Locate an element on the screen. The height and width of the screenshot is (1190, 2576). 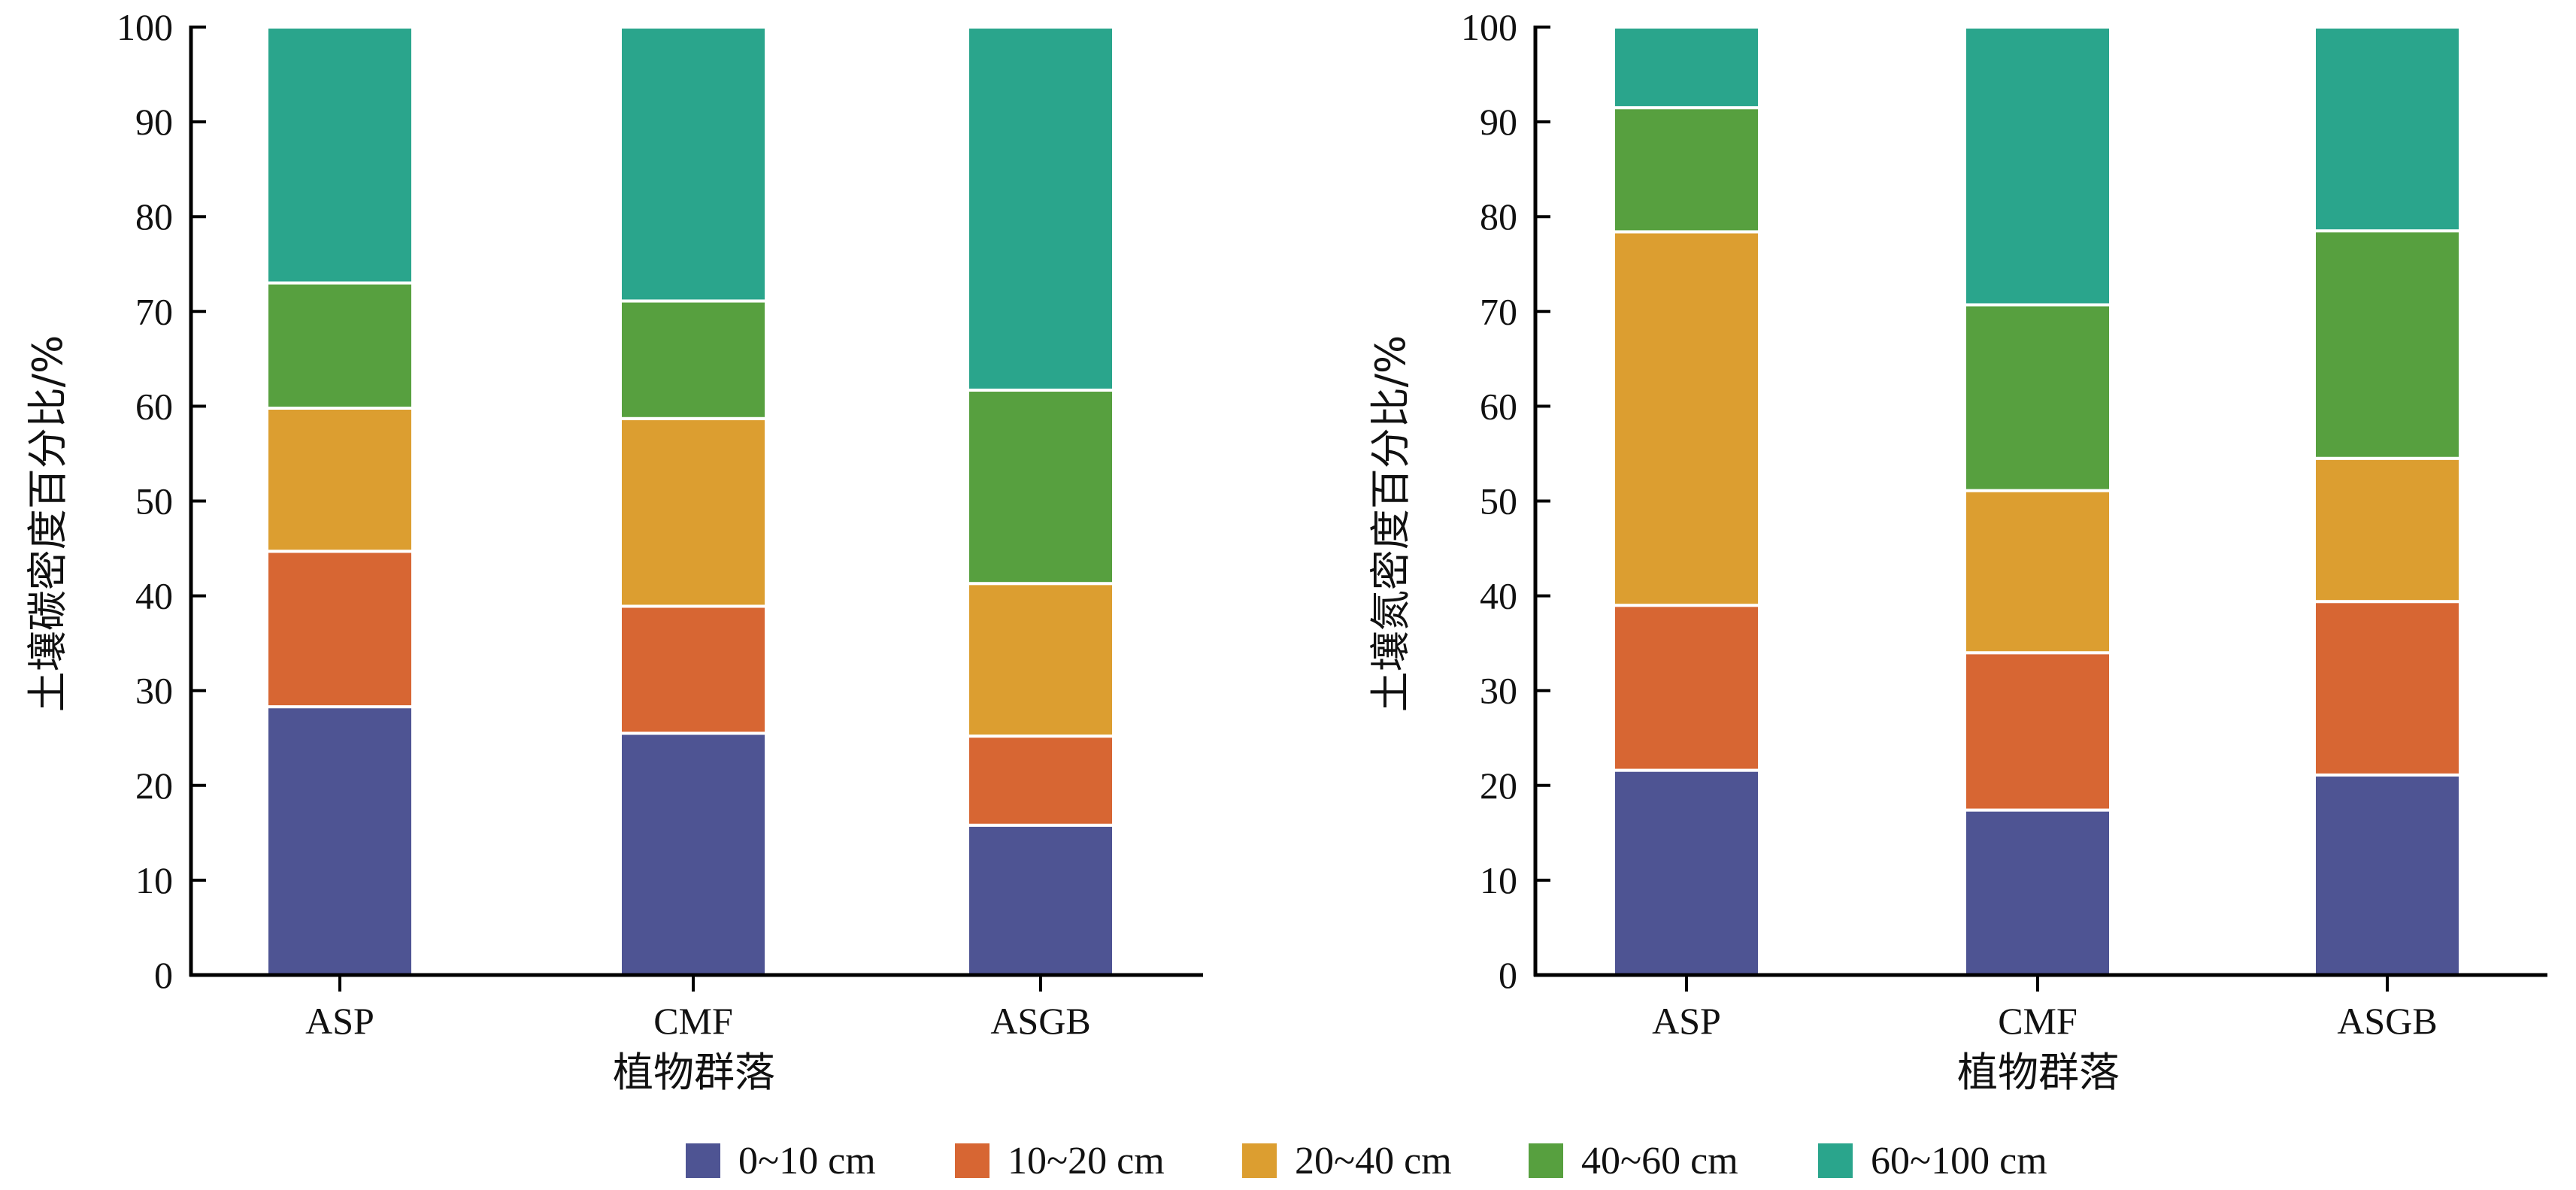
legend: 0~10 cm 10~20 cm 20~40 cm 40~60 cm 60~100 cm is located at coordinates (1366, 1161).